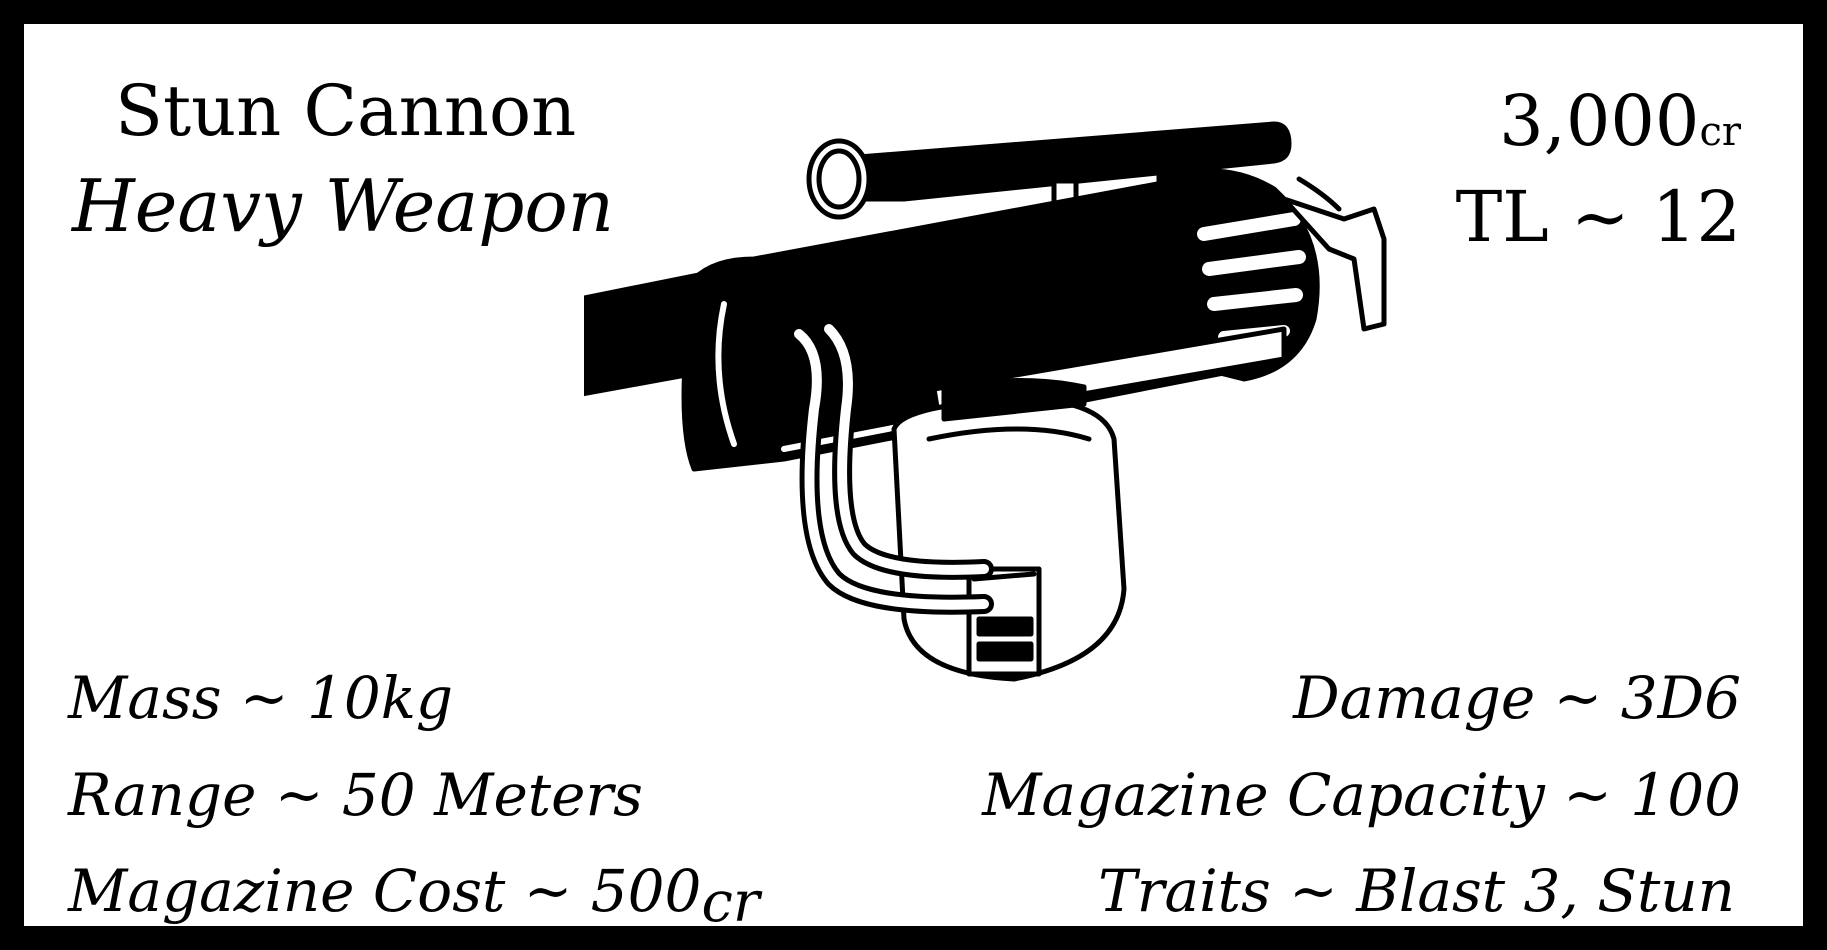 The height and width of the screenshot is (950, 1827). I want to click on stat-mass: Mass ~ 10kg, so click(261, 698).